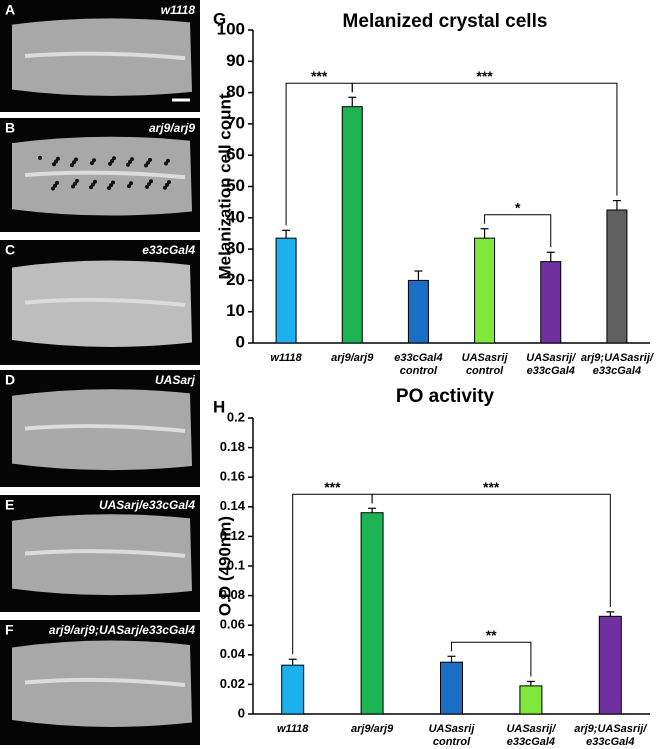 The width and height of the screenshot is (666, 749). What do you see at coordinates (618, 364) in the screenshot?
I see `x-tick-label: arj9;UASasrij/e33cGal4` at bounding box center [618, 364].